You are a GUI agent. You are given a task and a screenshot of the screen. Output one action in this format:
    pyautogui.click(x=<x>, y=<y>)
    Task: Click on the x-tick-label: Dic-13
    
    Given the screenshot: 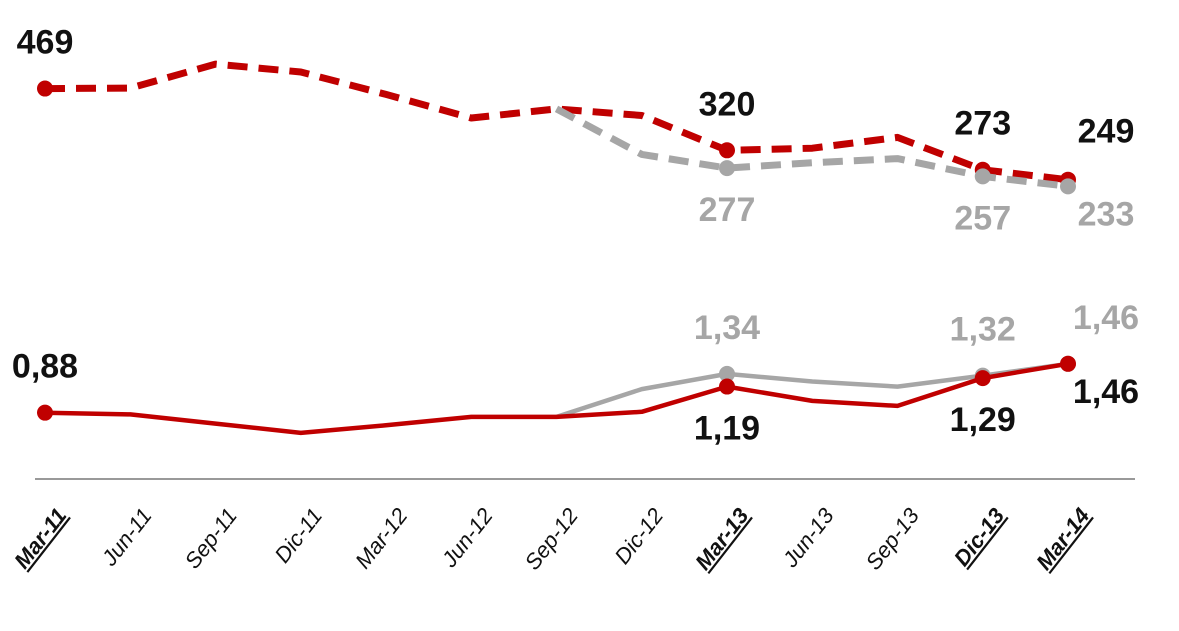 What is the action you would take?
    pyautogui.click(x=979, y=536)
    